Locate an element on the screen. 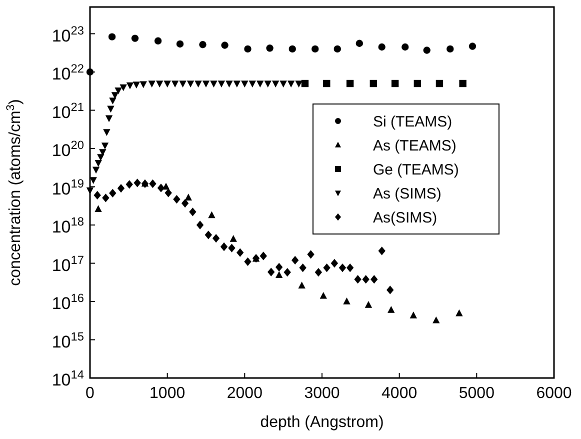 This screenshot has height=439, width=581. legend-label: As (TEAMS) is located at coordinates (414, 145).